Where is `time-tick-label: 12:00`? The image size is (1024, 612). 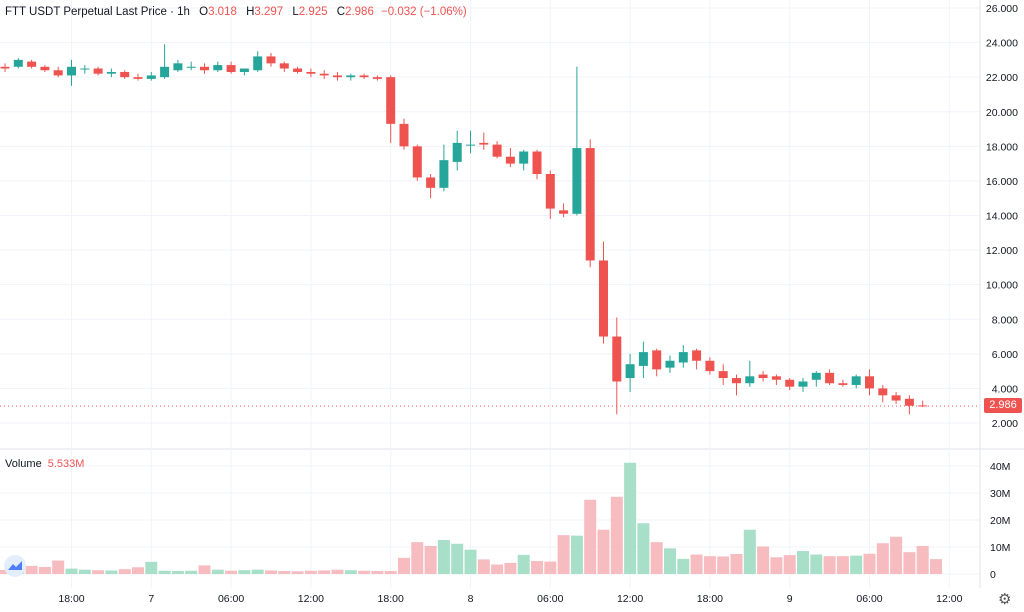 time-tick-label: 12:00 is located at coordinates (630, 599).